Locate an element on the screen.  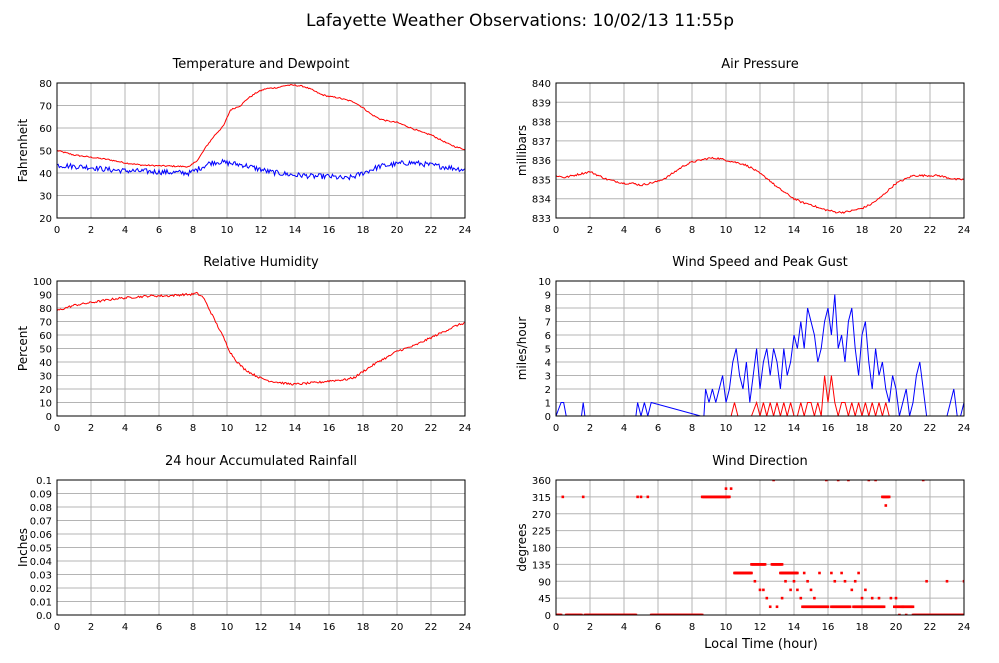
y-tick-label: 135 is located at coordinates (541, 565).